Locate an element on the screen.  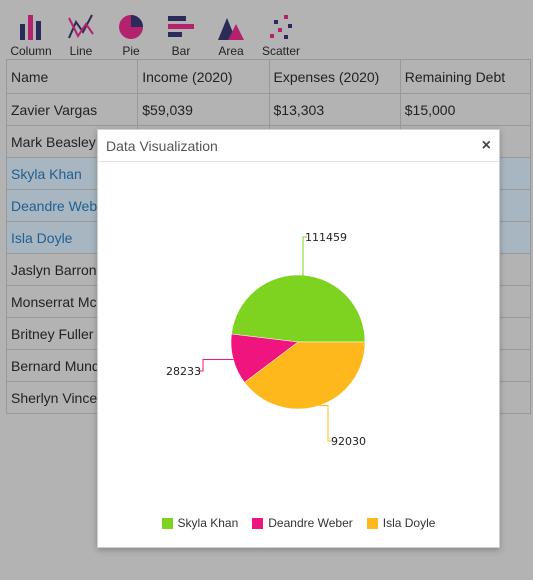
pie-chart-button: Pie is located at coordinates (131, 34).